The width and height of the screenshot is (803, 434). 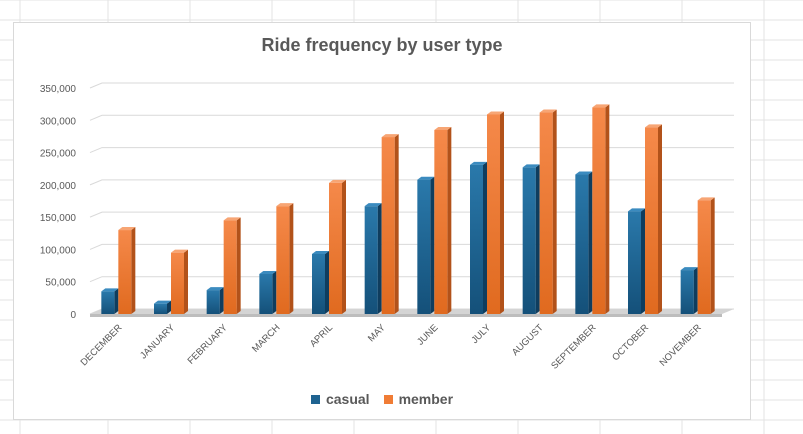 I want to click on legend-item-member: member, so click(x=418, y=399).